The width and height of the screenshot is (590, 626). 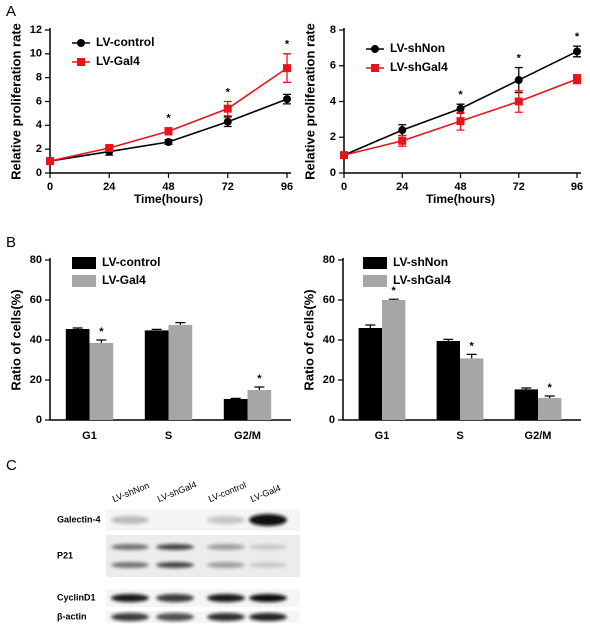 What do you see at coordinates (65, 555) in the screenshot?
I see `row-label: P21` at bounding box center [65, 555].